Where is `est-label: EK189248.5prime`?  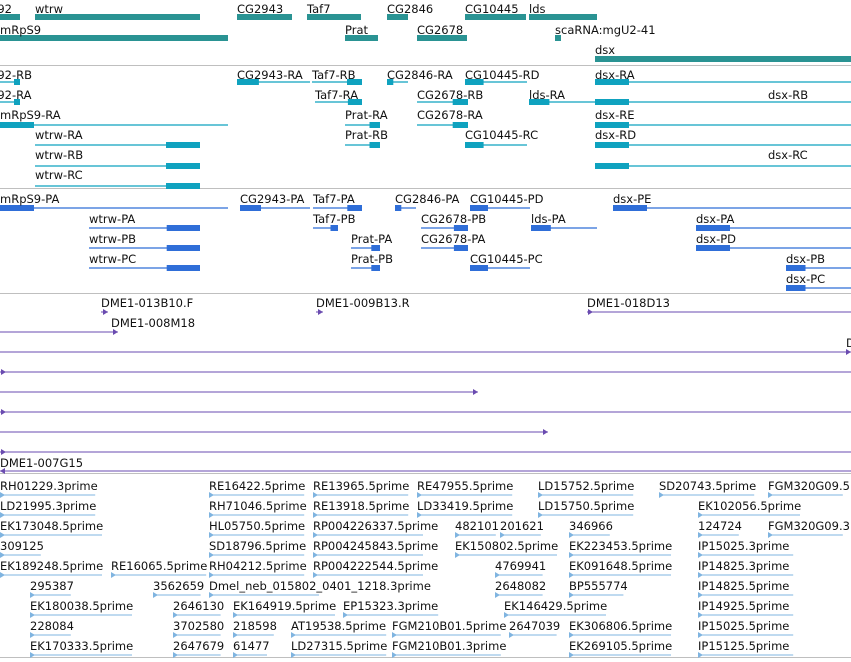
est-label: EK189248.5prime is located at coordinates (52, 566).